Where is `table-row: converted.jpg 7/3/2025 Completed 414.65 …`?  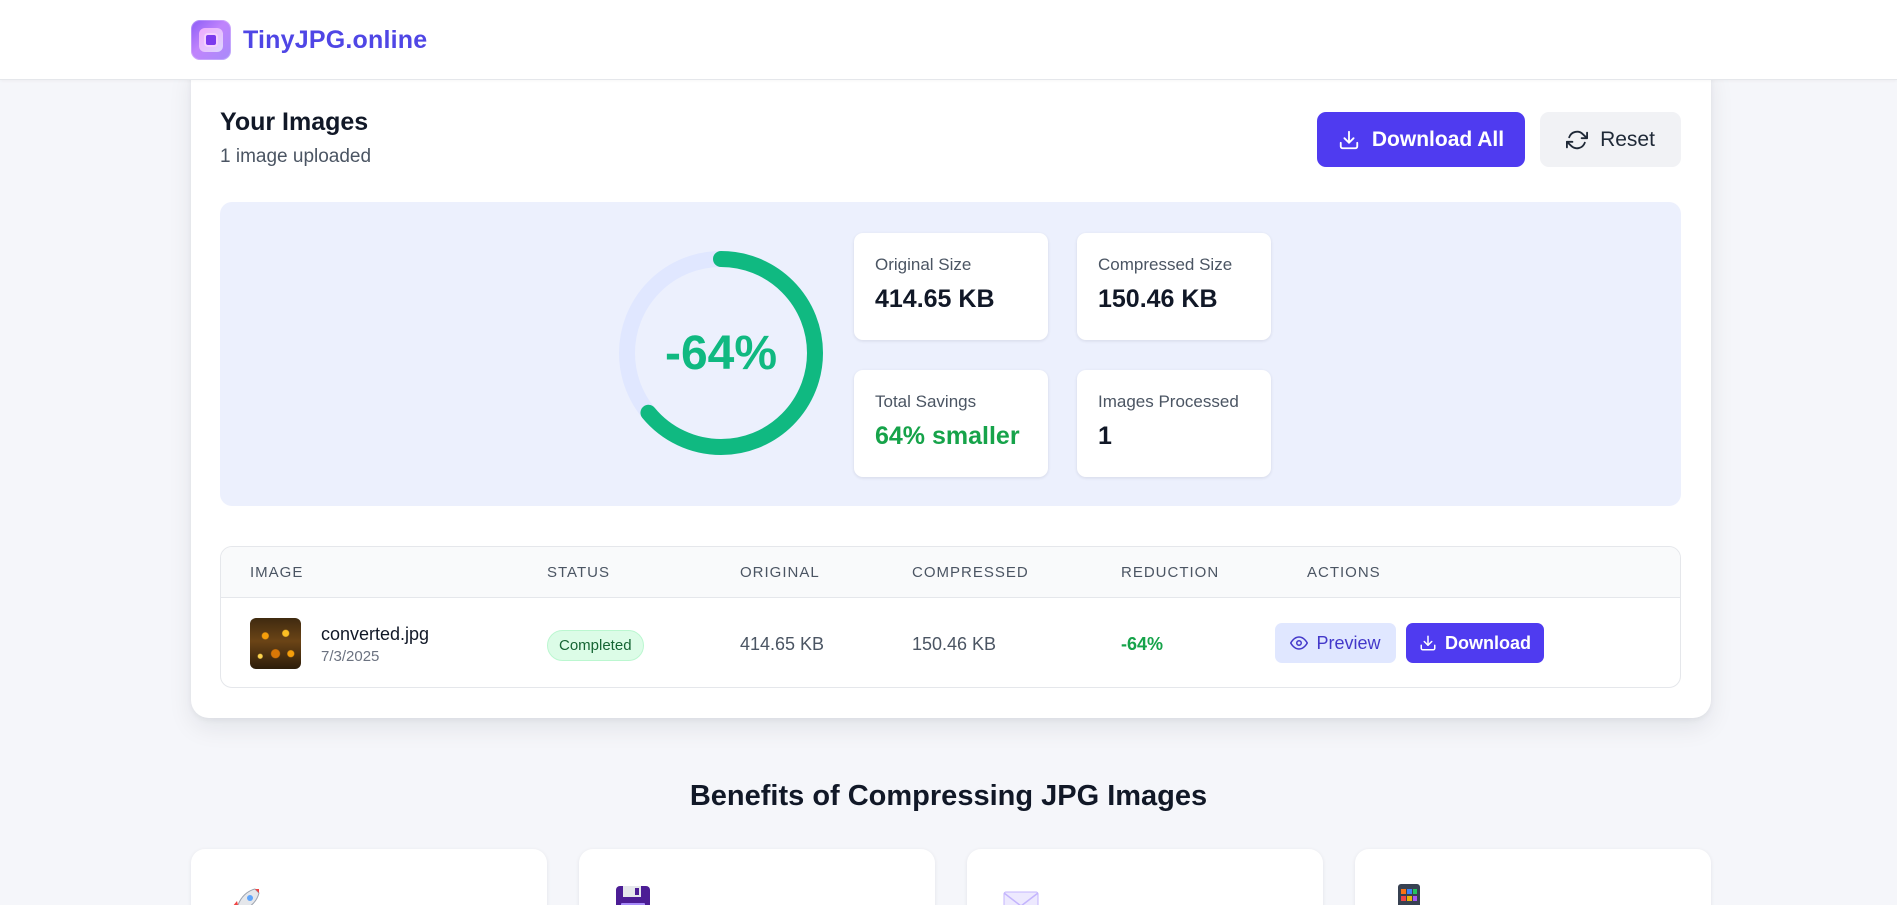
table-row: converted.jpg 7/3/2025 Completed 414.65 … is located at coordinates (950, 642).